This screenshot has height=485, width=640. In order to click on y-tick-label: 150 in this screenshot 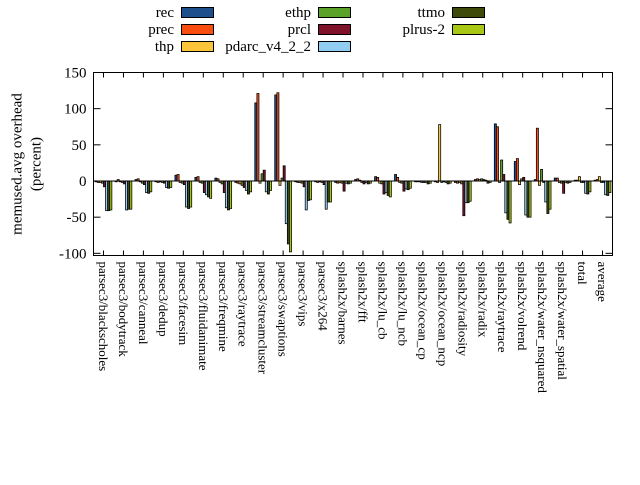, I will do `click(75, 74)`.